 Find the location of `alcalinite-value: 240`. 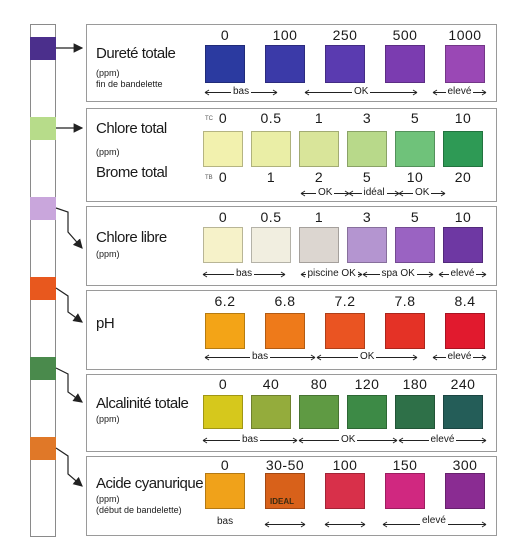

alcalinite-value: 240 is located at coordinates (463, 384).